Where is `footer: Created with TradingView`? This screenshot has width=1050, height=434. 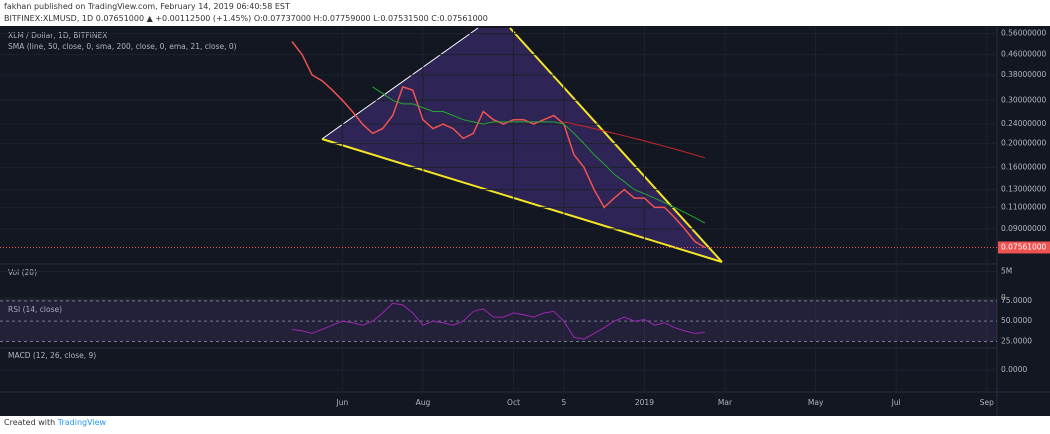 footer: Created with TradingView is located at coordinates (55, 422).